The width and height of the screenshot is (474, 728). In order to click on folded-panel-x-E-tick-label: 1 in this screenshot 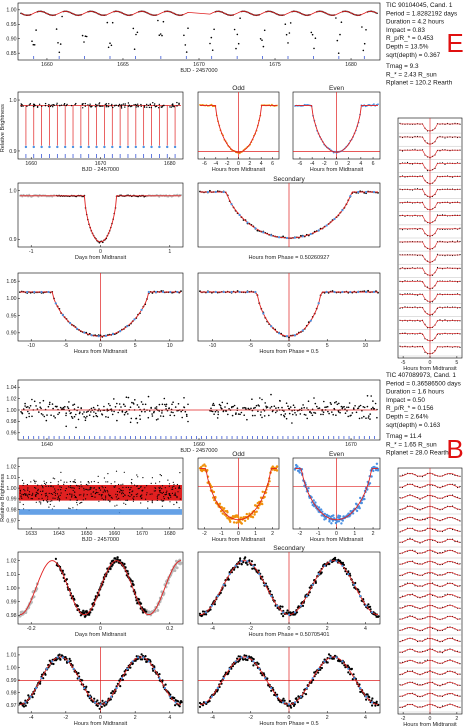, I will do `click(169, 252)`.